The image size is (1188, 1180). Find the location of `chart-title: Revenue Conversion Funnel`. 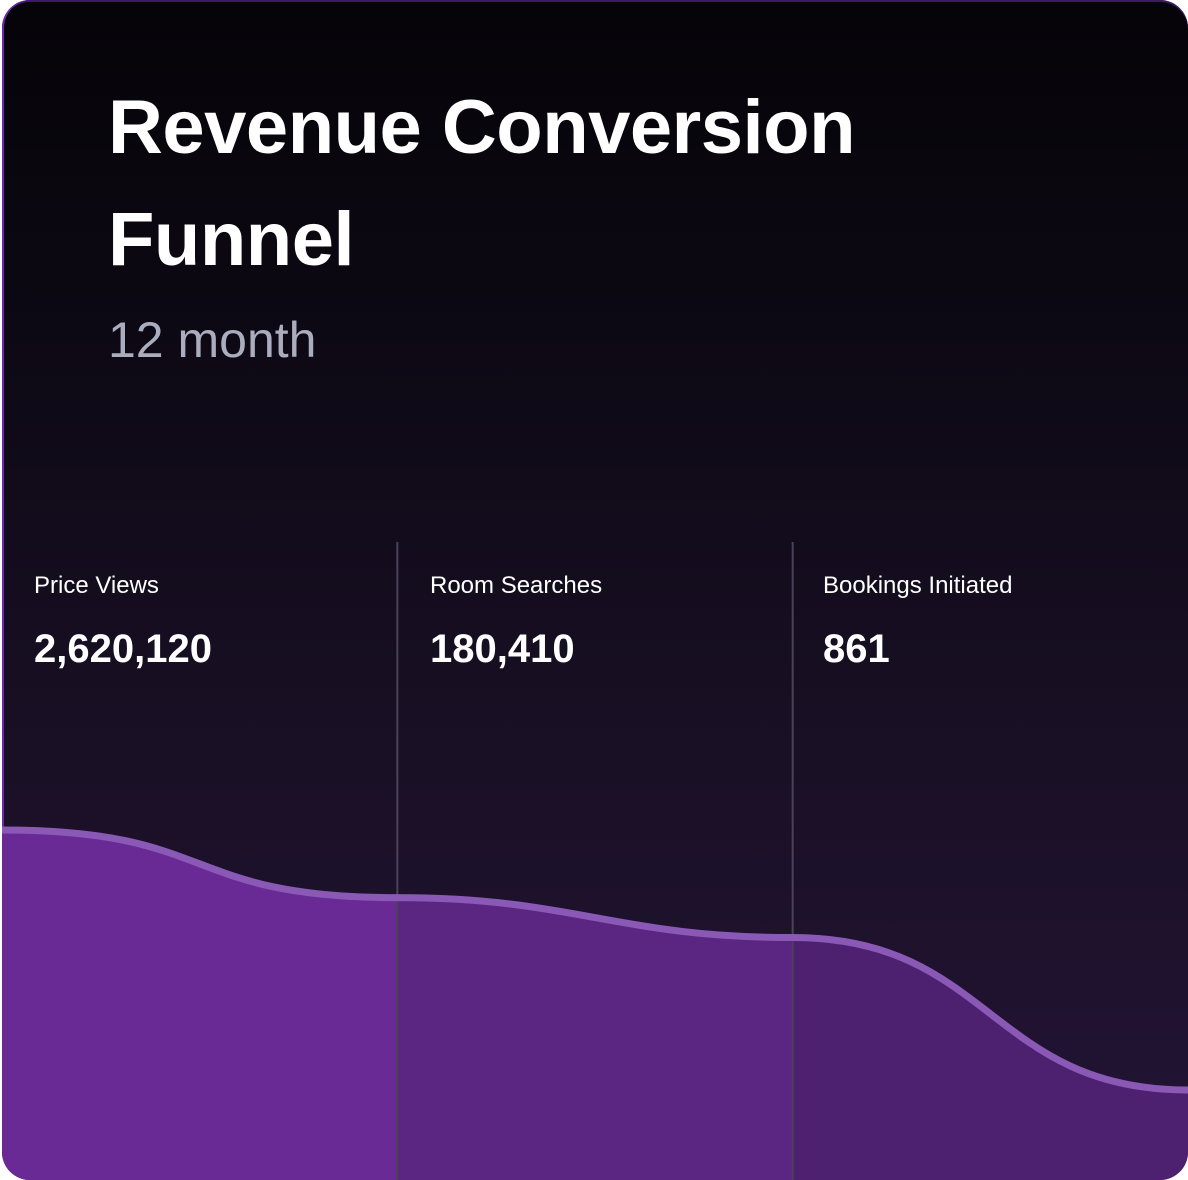

chart-title: Revenue Conversion Funnel is located at coordinates (482, 183).